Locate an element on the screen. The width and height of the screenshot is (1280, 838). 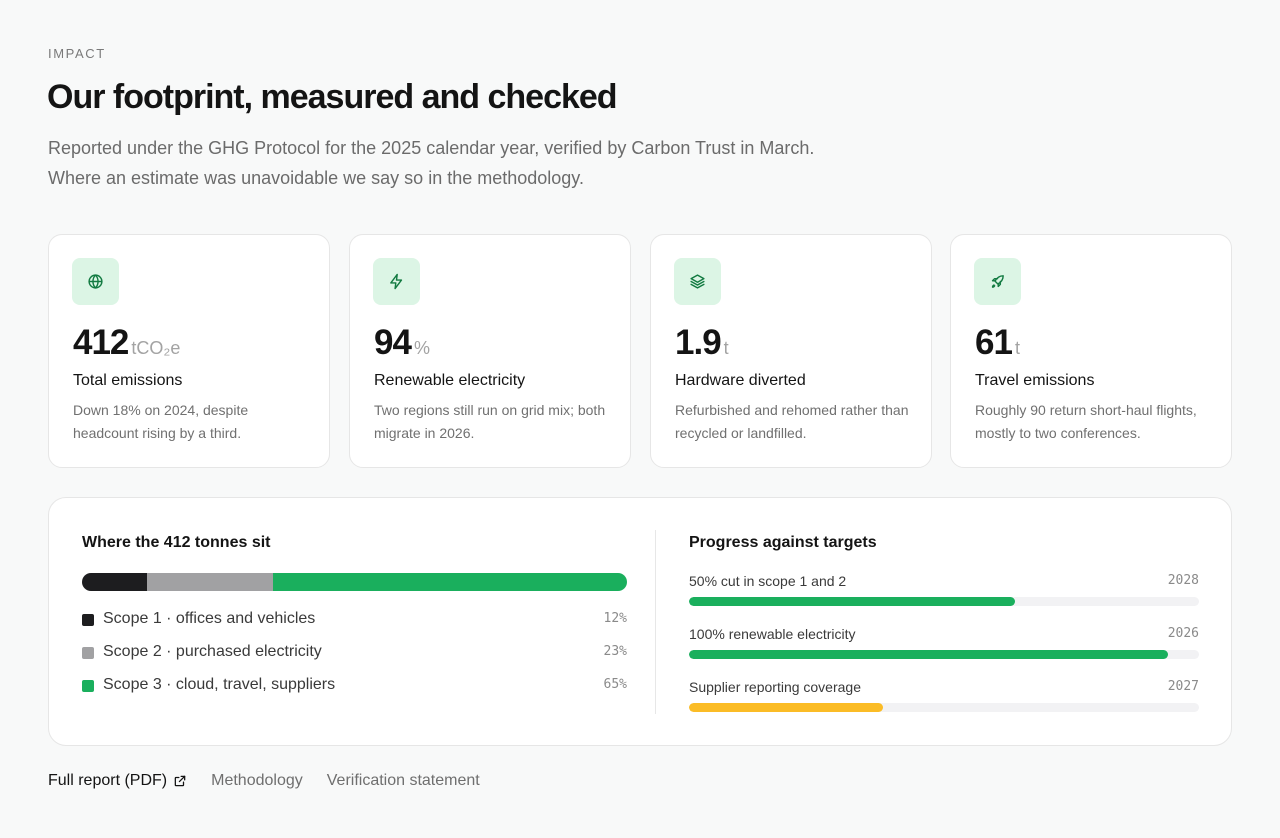
lightning-icon is located at coordinates (396, 281).